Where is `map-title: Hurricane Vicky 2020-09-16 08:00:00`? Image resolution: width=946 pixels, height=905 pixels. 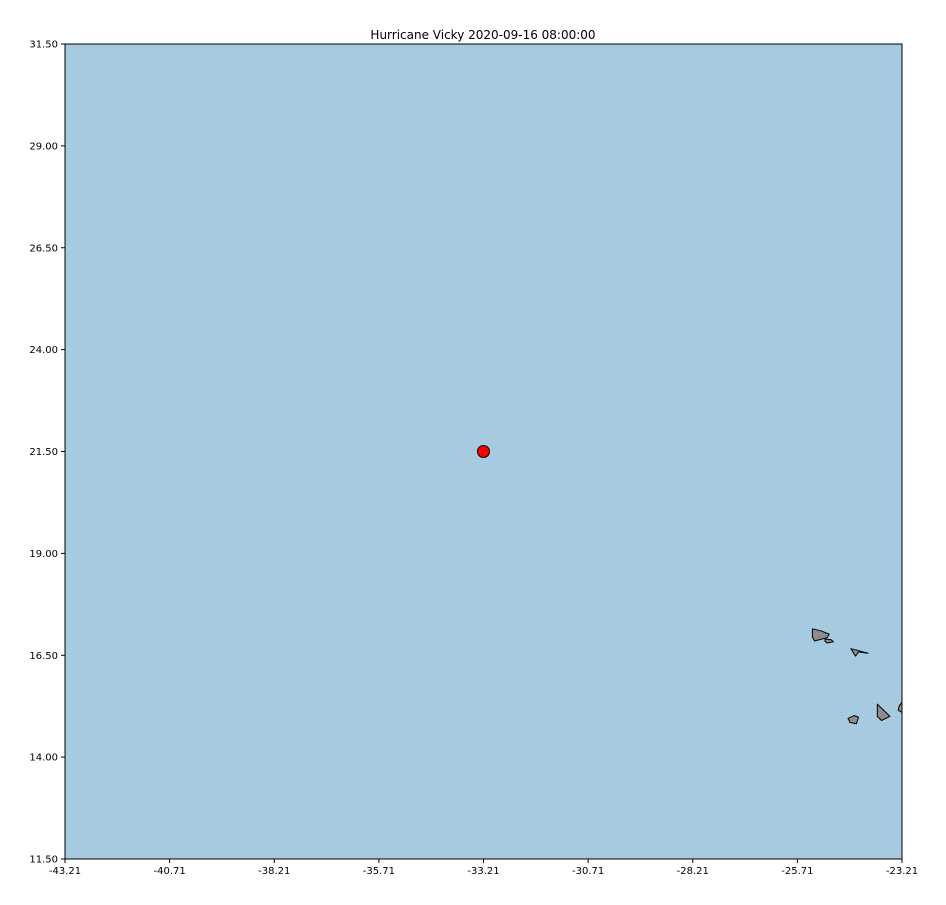
map-title: Hurricane Vicky 2020-09-16 08:00:00 is located at coordinates (482, 35).